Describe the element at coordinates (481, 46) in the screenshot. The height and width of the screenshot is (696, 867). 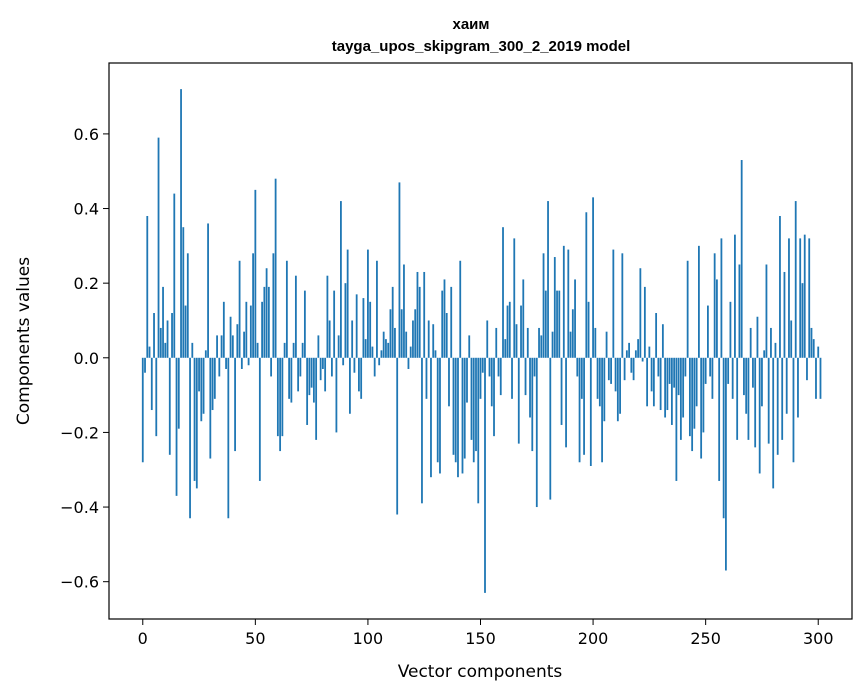
I see `chart-title-line2: tayga_upos_skipgram_300_2_2019 model` at that location.